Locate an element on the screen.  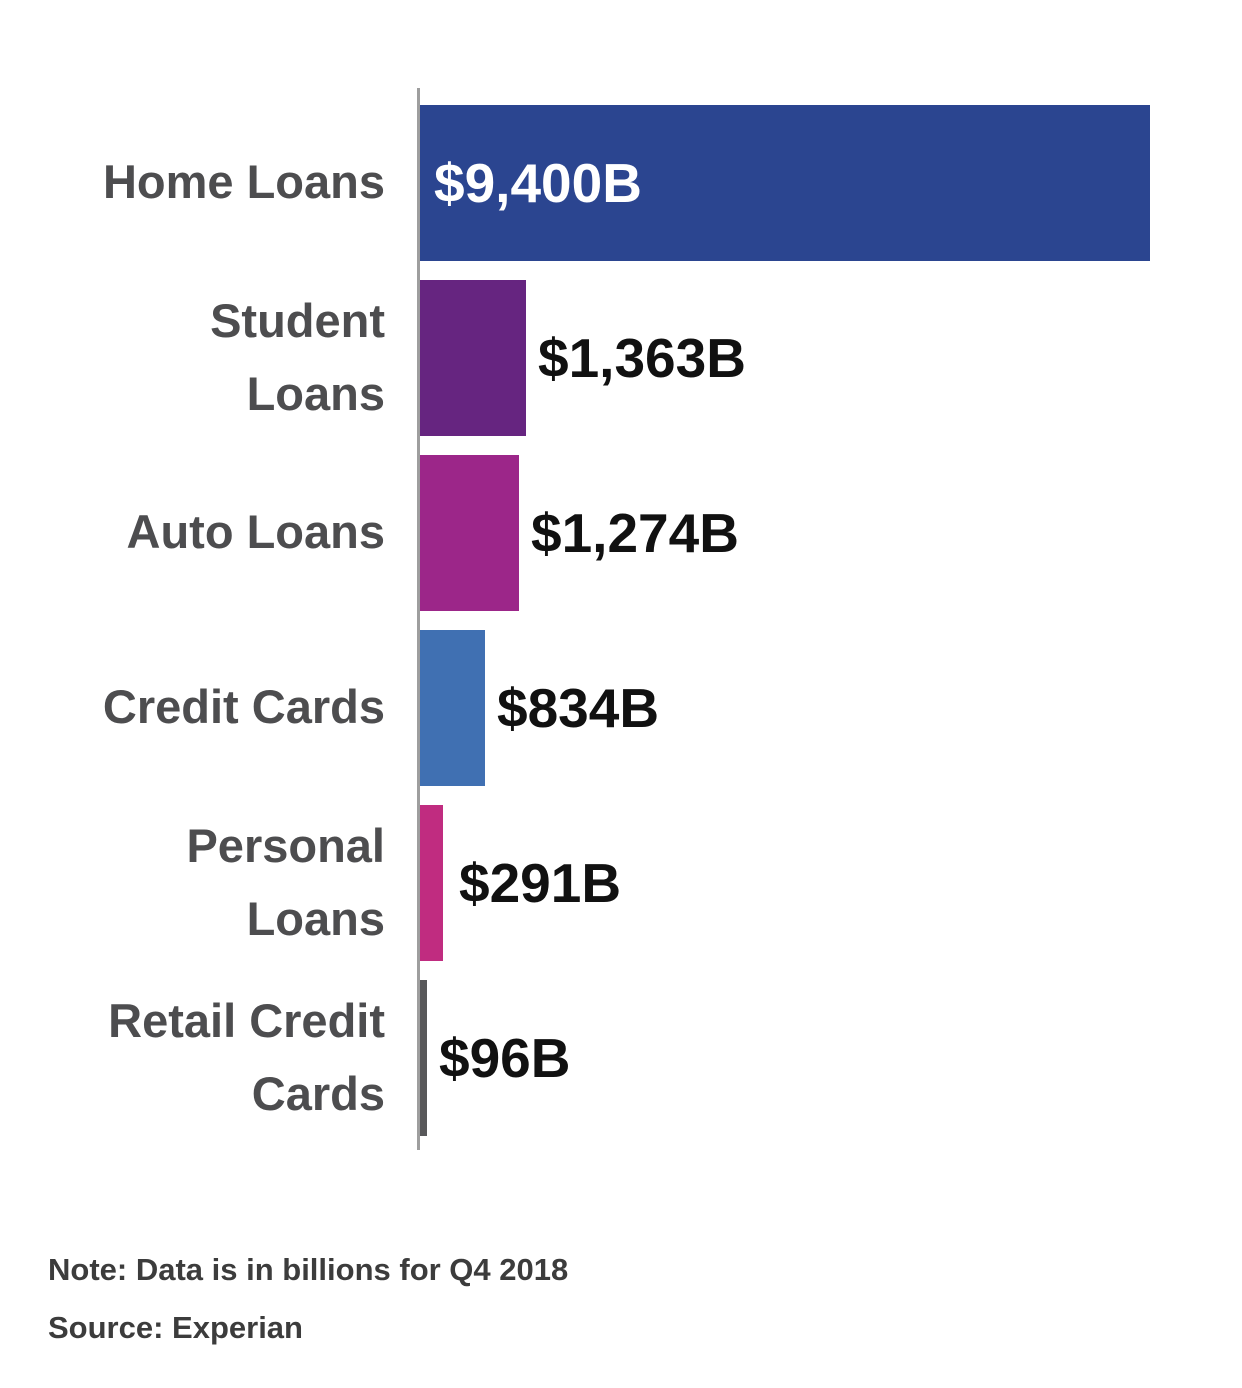
source-text: Source: Experian is located at coordinates (175, 1327).